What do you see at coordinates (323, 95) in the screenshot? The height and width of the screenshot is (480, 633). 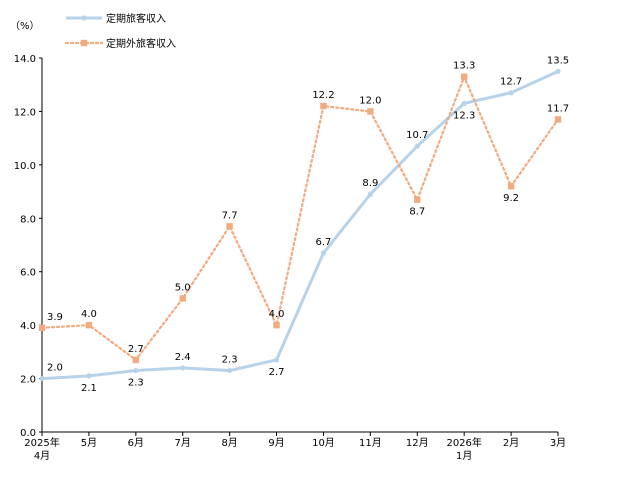 I see `data-label: 12.2` at bounding box center [323, 95].